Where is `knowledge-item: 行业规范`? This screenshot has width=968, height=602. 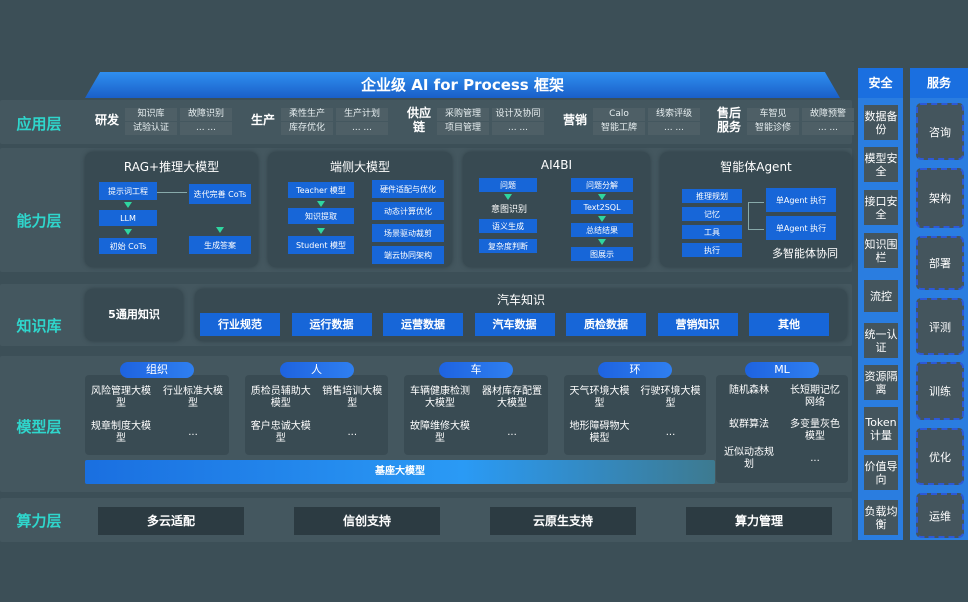 knowledge-item: 行业规范 is located at coordinates (240, 324).